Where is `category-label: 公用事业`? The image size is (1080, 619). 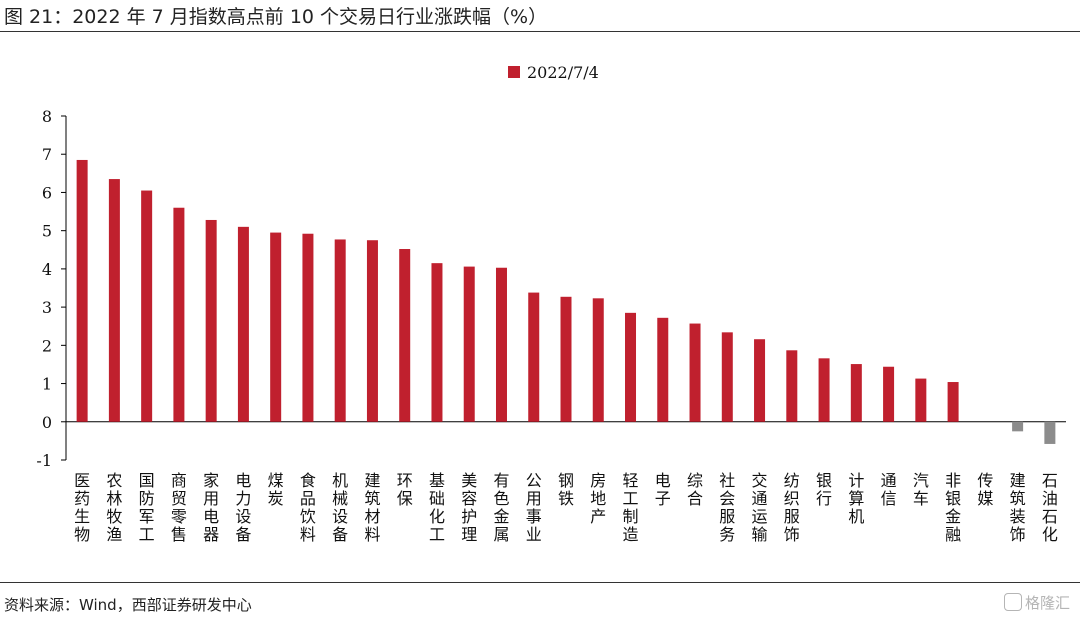 category-label: 公用事业 is located at coordinates (534, 507).